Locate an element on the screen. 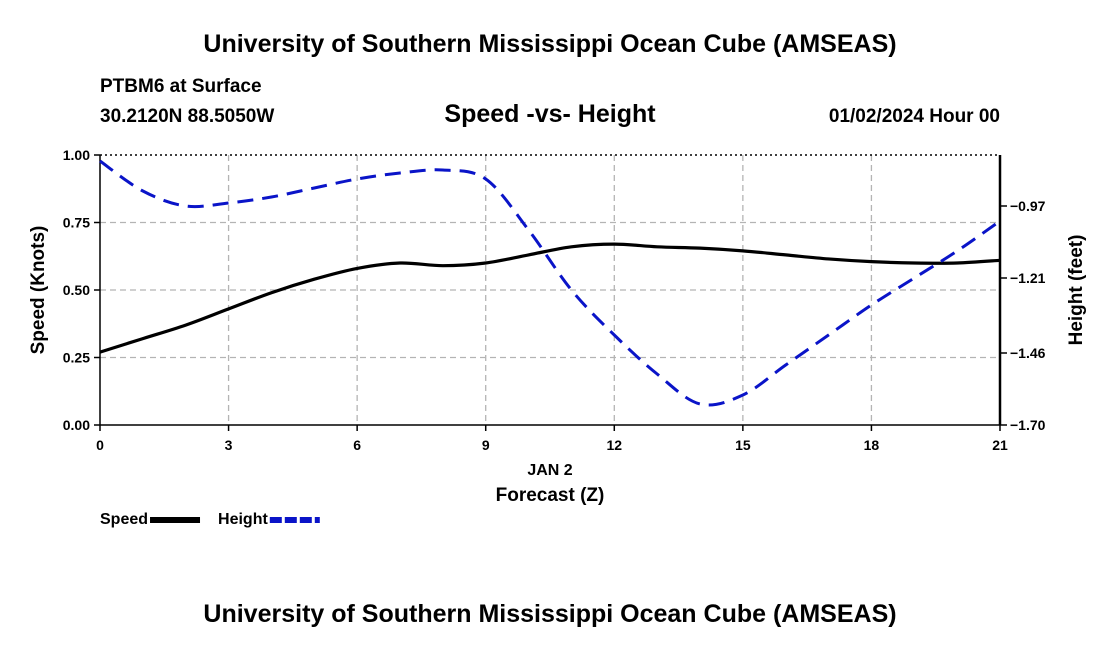 The image size is (1100, 650). x-tick-label: 18 is located at coordinates (872, 445).